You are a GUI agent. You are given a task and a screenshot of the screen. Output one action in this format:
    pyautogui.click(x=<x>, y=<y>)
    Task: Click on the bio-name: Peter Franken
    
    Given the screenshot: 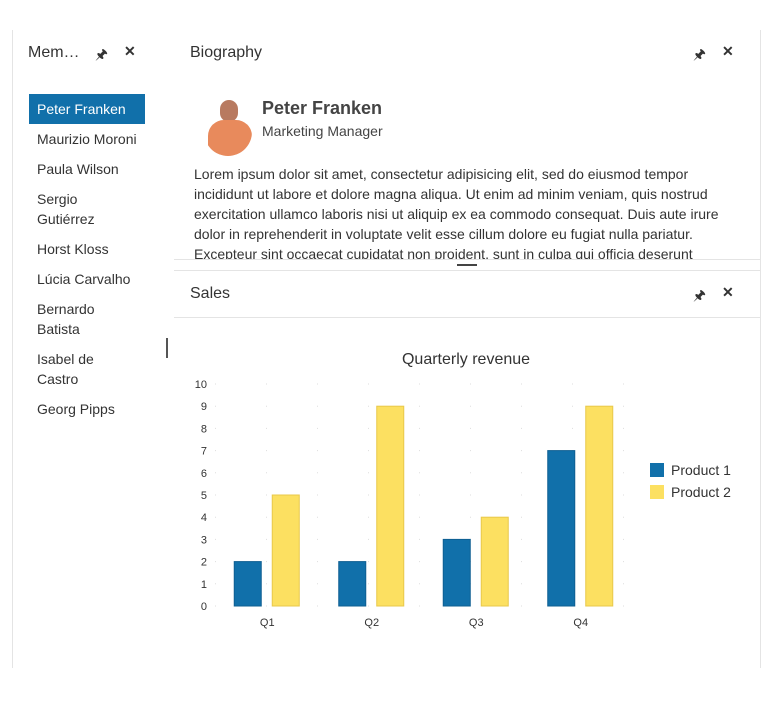 What is the action you would take?
    pyautogui.click(x=322, y=108)
    